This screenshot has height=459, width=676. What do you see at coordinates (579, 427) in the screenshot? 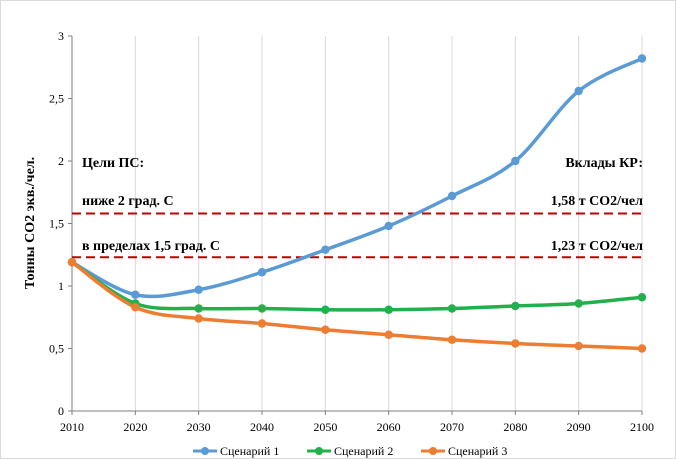
I see `x-tick-label: 2090` at bounding box center [579, 427].